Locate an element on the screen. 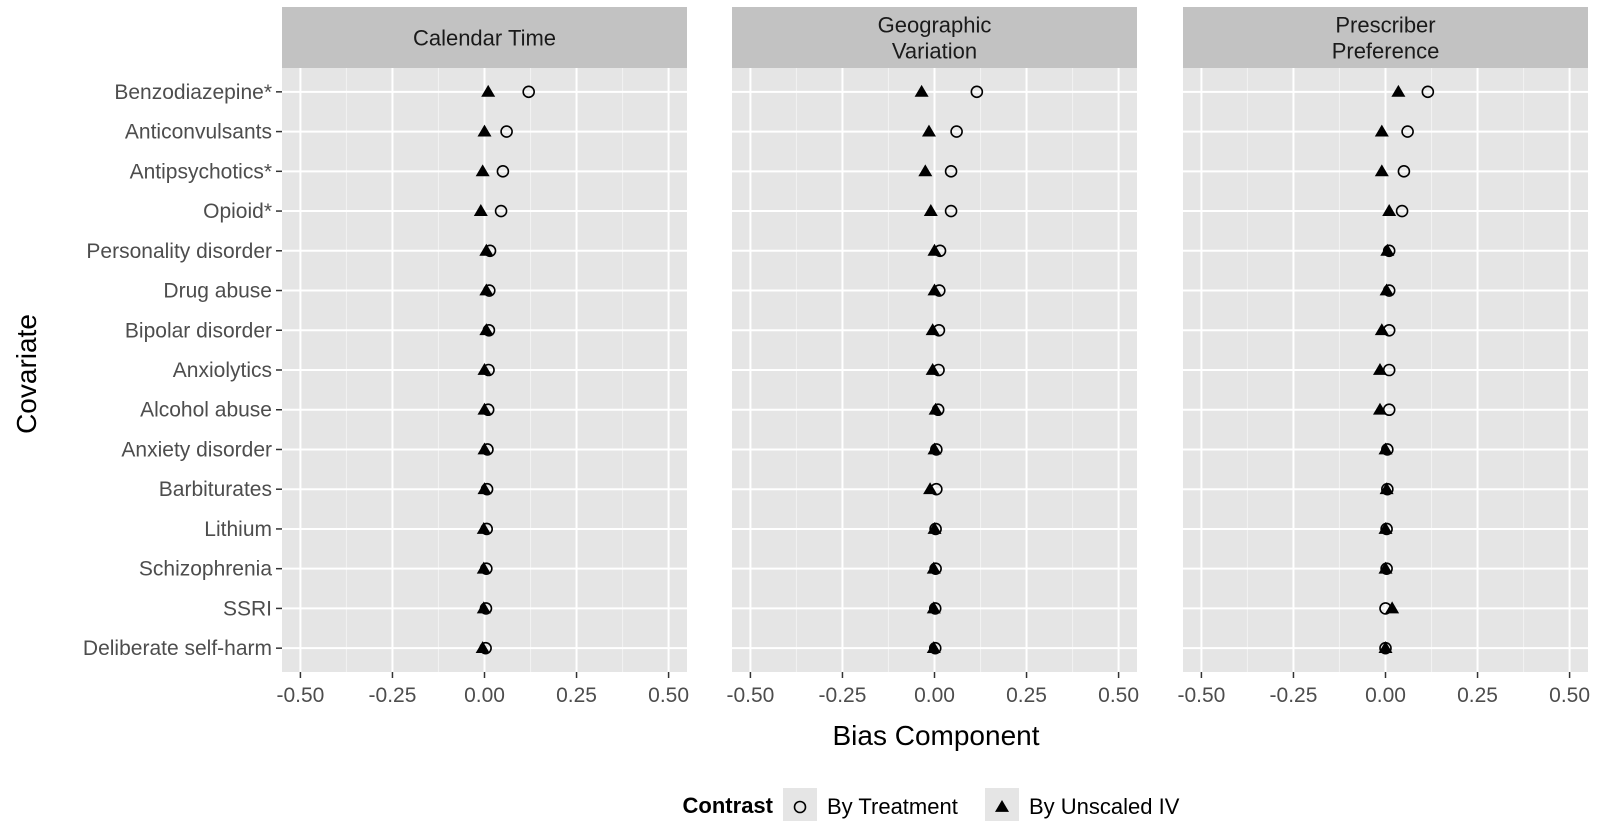  y-tick-label: Alcohol abuse is located at coordinates (206, 410).